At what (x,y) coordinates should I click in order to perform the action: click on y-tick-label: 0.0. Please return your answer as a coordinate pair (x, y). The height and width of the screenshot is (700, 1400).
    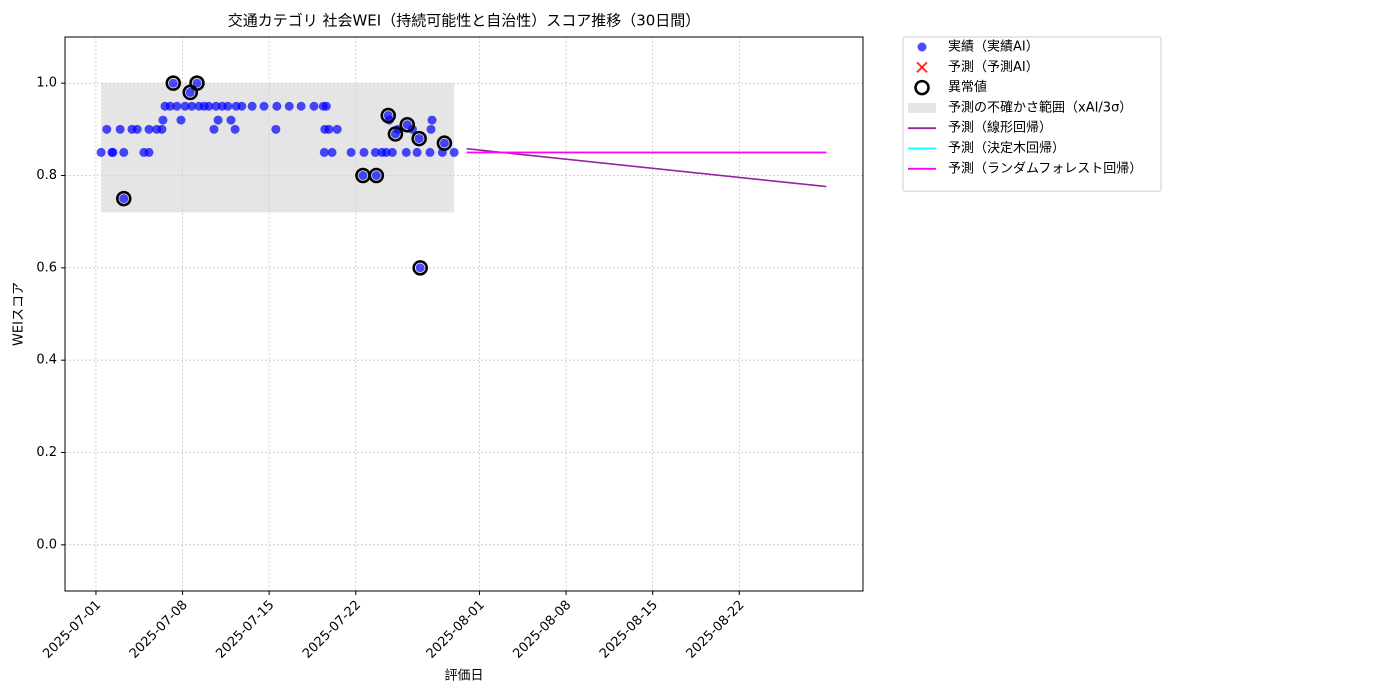
    Looking at the image, I should click on (46, 544).